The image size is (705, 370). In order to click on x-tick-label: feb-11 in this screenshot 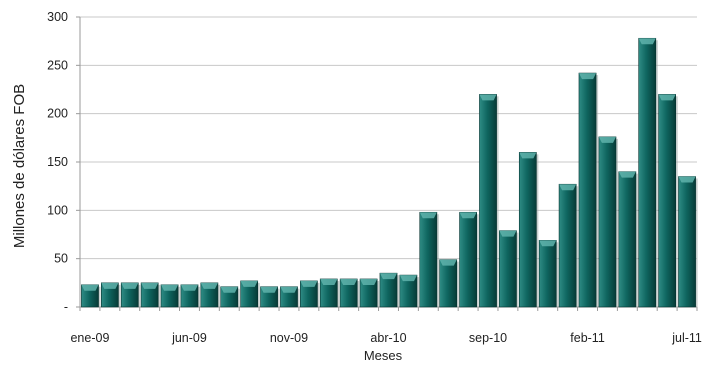, I will do `click(587, 338)`.